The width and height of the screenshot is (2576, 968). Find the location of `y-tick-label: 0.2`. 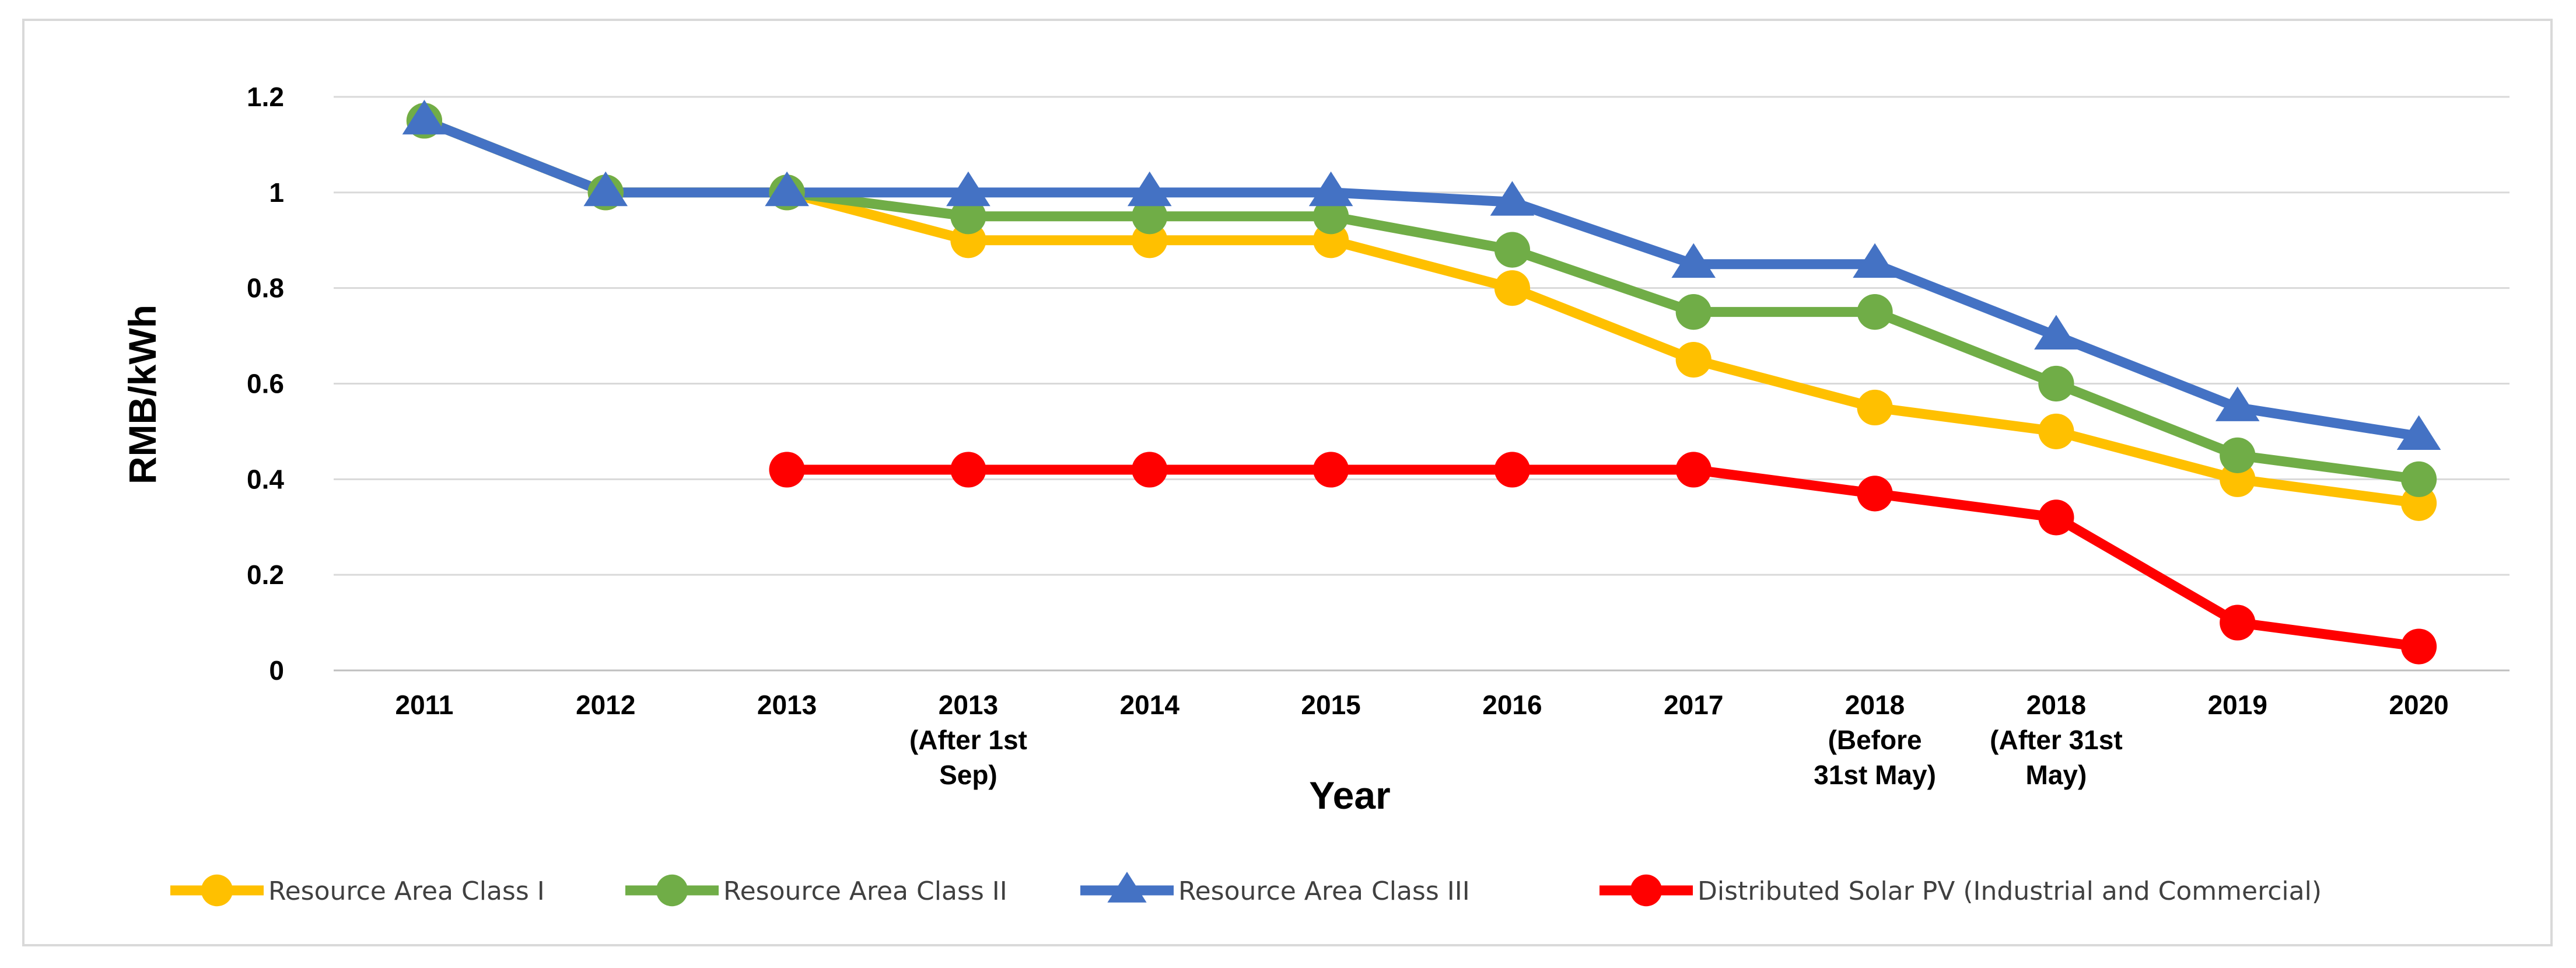

y-tick-label: 0.2 is located at coordinates (265, 575).